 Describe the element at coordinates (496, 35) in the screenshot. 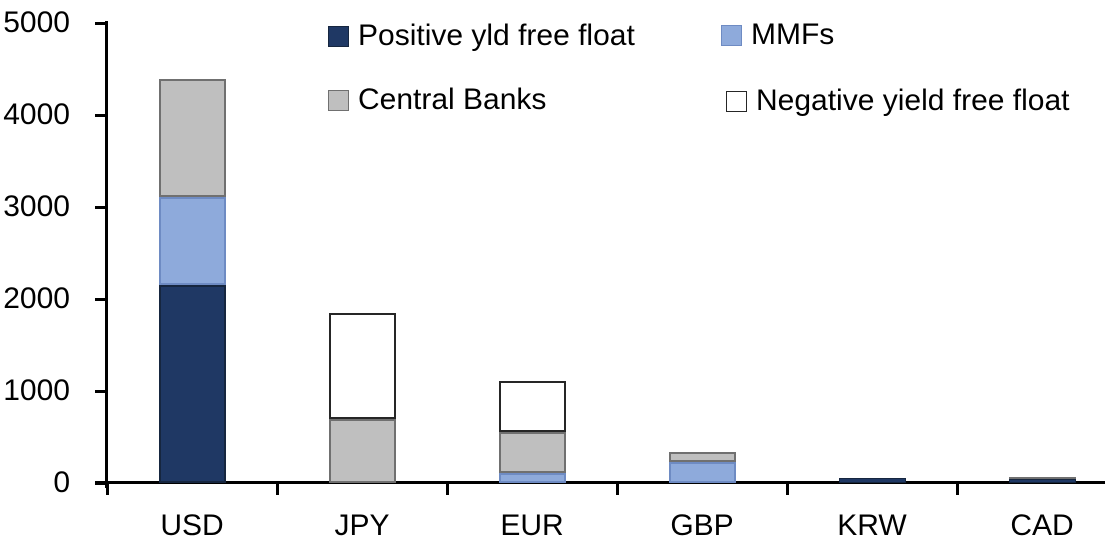

I see `legend-label: Positive yld free float` at that location.